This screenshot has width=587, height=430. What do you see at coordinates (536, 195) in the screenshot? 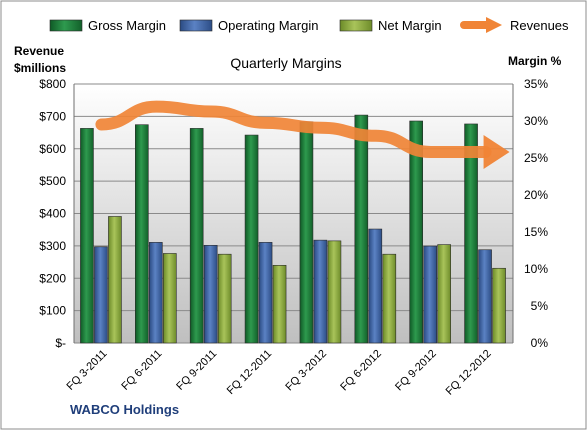
I see `right-tick-label: 20%` at bounding box center [536, 195].